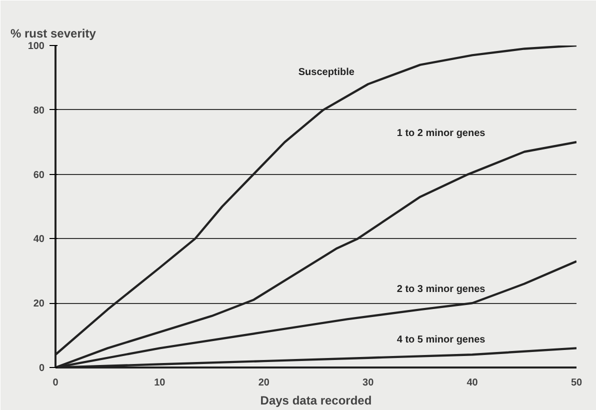  I want to click on y-tick-label: 40, so click(39, 240).